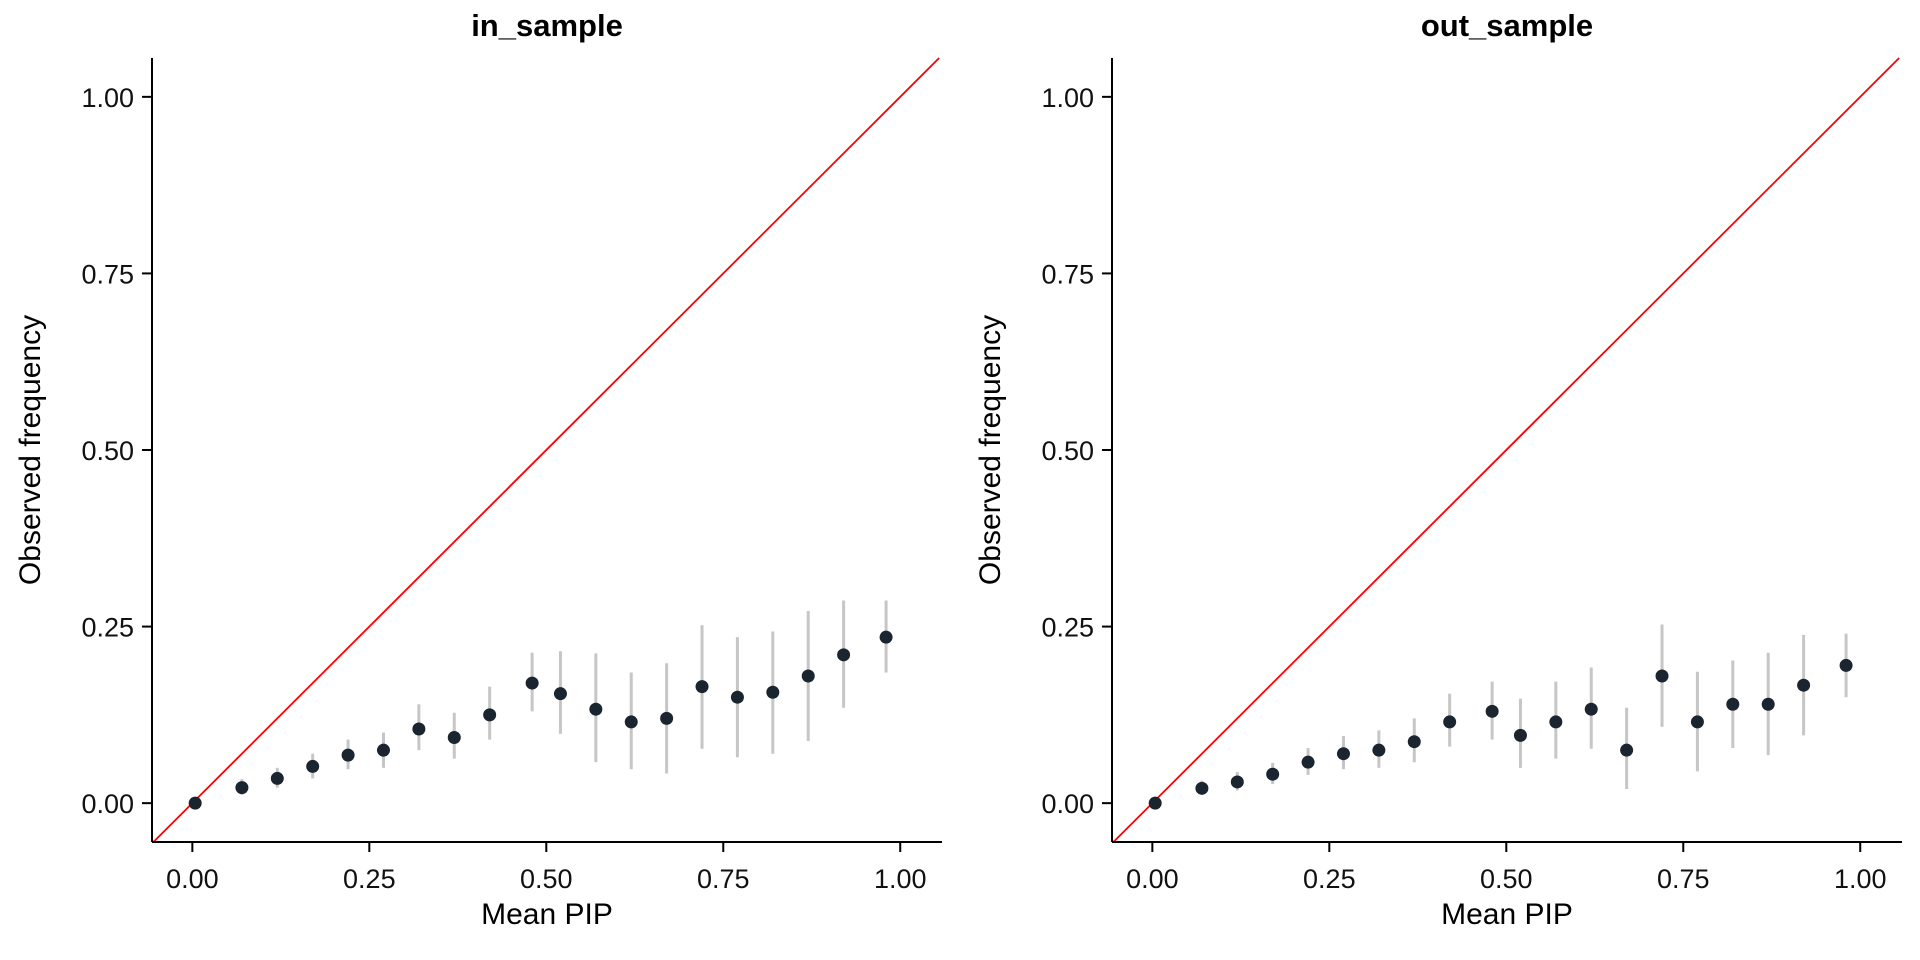 Image resolution: width=1920 pixels, height=960 pixels. I want to click on chart-title: out_sample, so click(1507, 25).